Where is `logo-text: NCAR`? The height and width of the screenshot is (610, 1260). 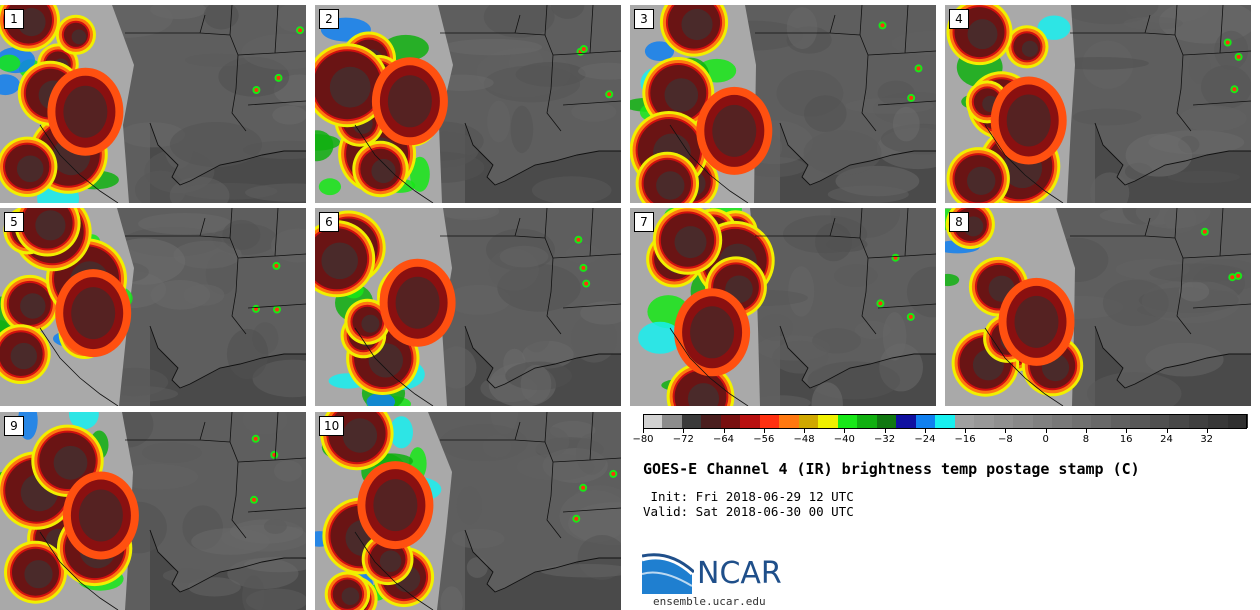
logo-text: NCAR is located at coordinates (739, 573).